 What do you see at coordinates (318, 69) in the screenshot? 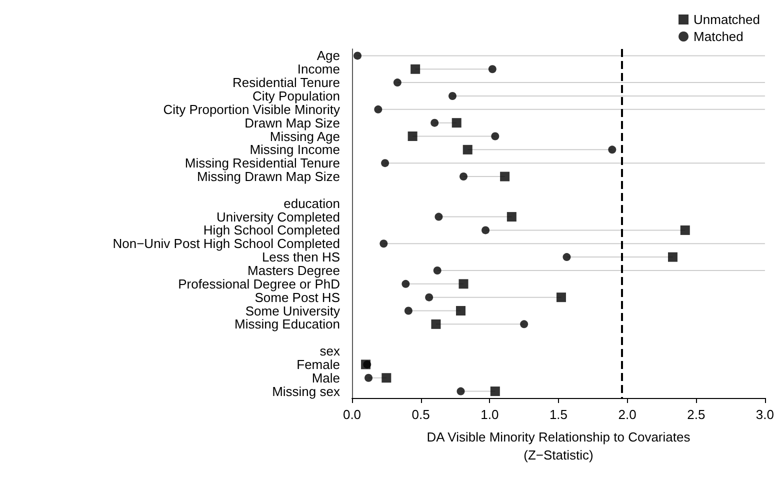
I see `y-tick-label: Income` at bounding box center [318, 69].